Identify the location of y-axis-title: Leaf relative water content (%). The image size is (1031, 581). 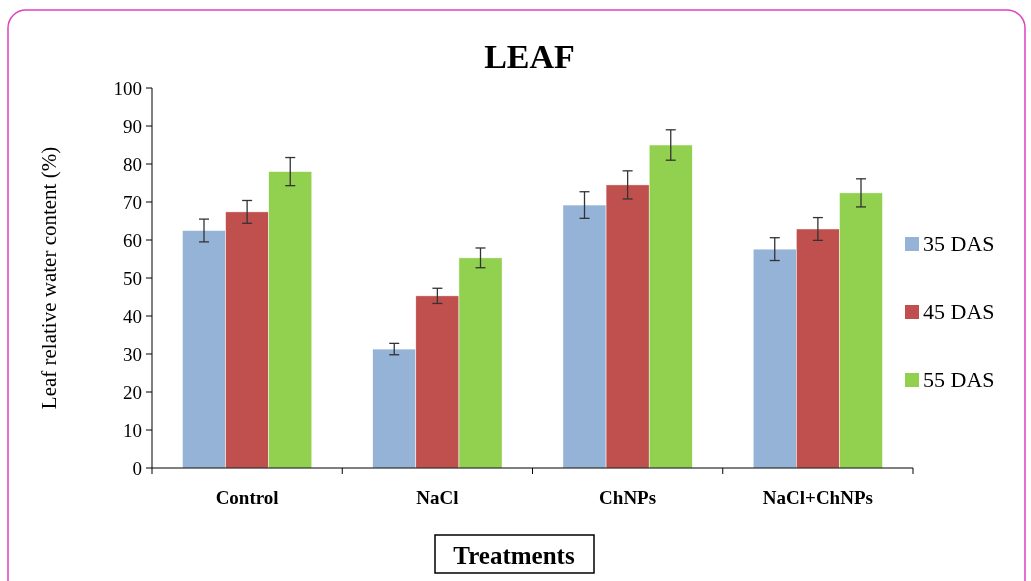
(49, 278).